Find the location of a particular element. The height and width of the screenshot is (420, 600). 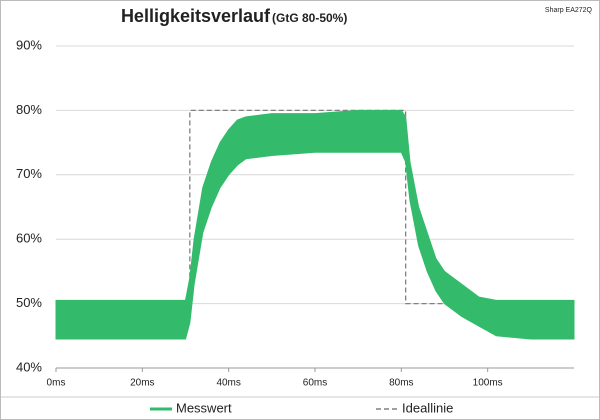

y-tick-label: 80% is located at coordinates (29, 109).